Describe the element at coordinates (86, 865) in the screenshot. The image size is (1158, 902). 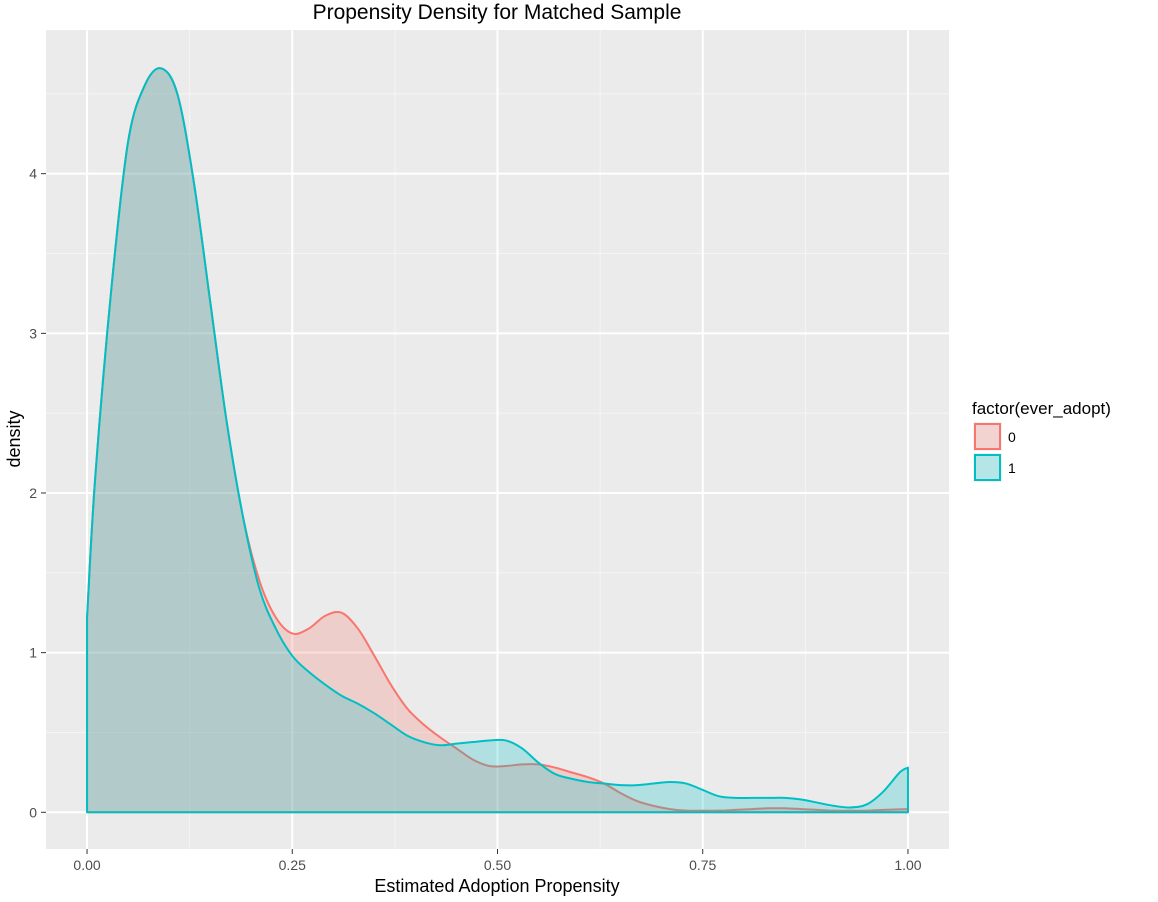
I see `x-tick-label: 0.00` at that location.